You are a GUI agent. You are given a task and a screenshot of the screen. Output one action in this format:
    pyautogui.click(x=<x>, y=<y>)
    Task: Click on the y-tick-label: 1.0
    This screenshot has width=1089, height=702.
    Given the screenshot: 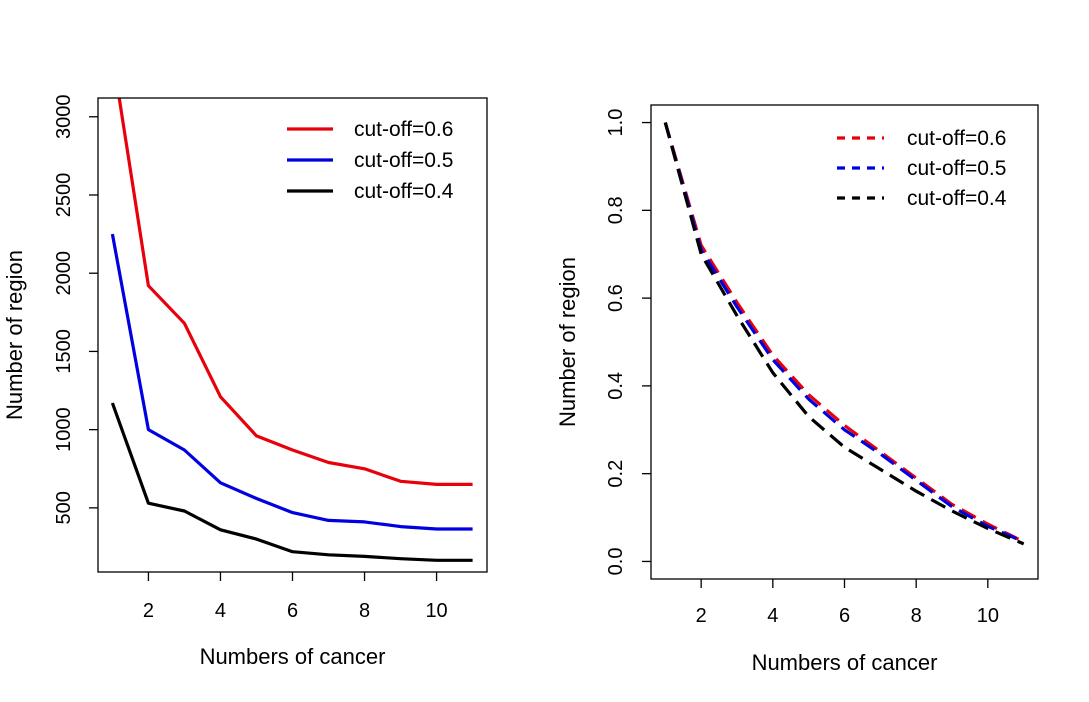 What is the action you would take?
    pyautogui.click(x=616, y=123)
    